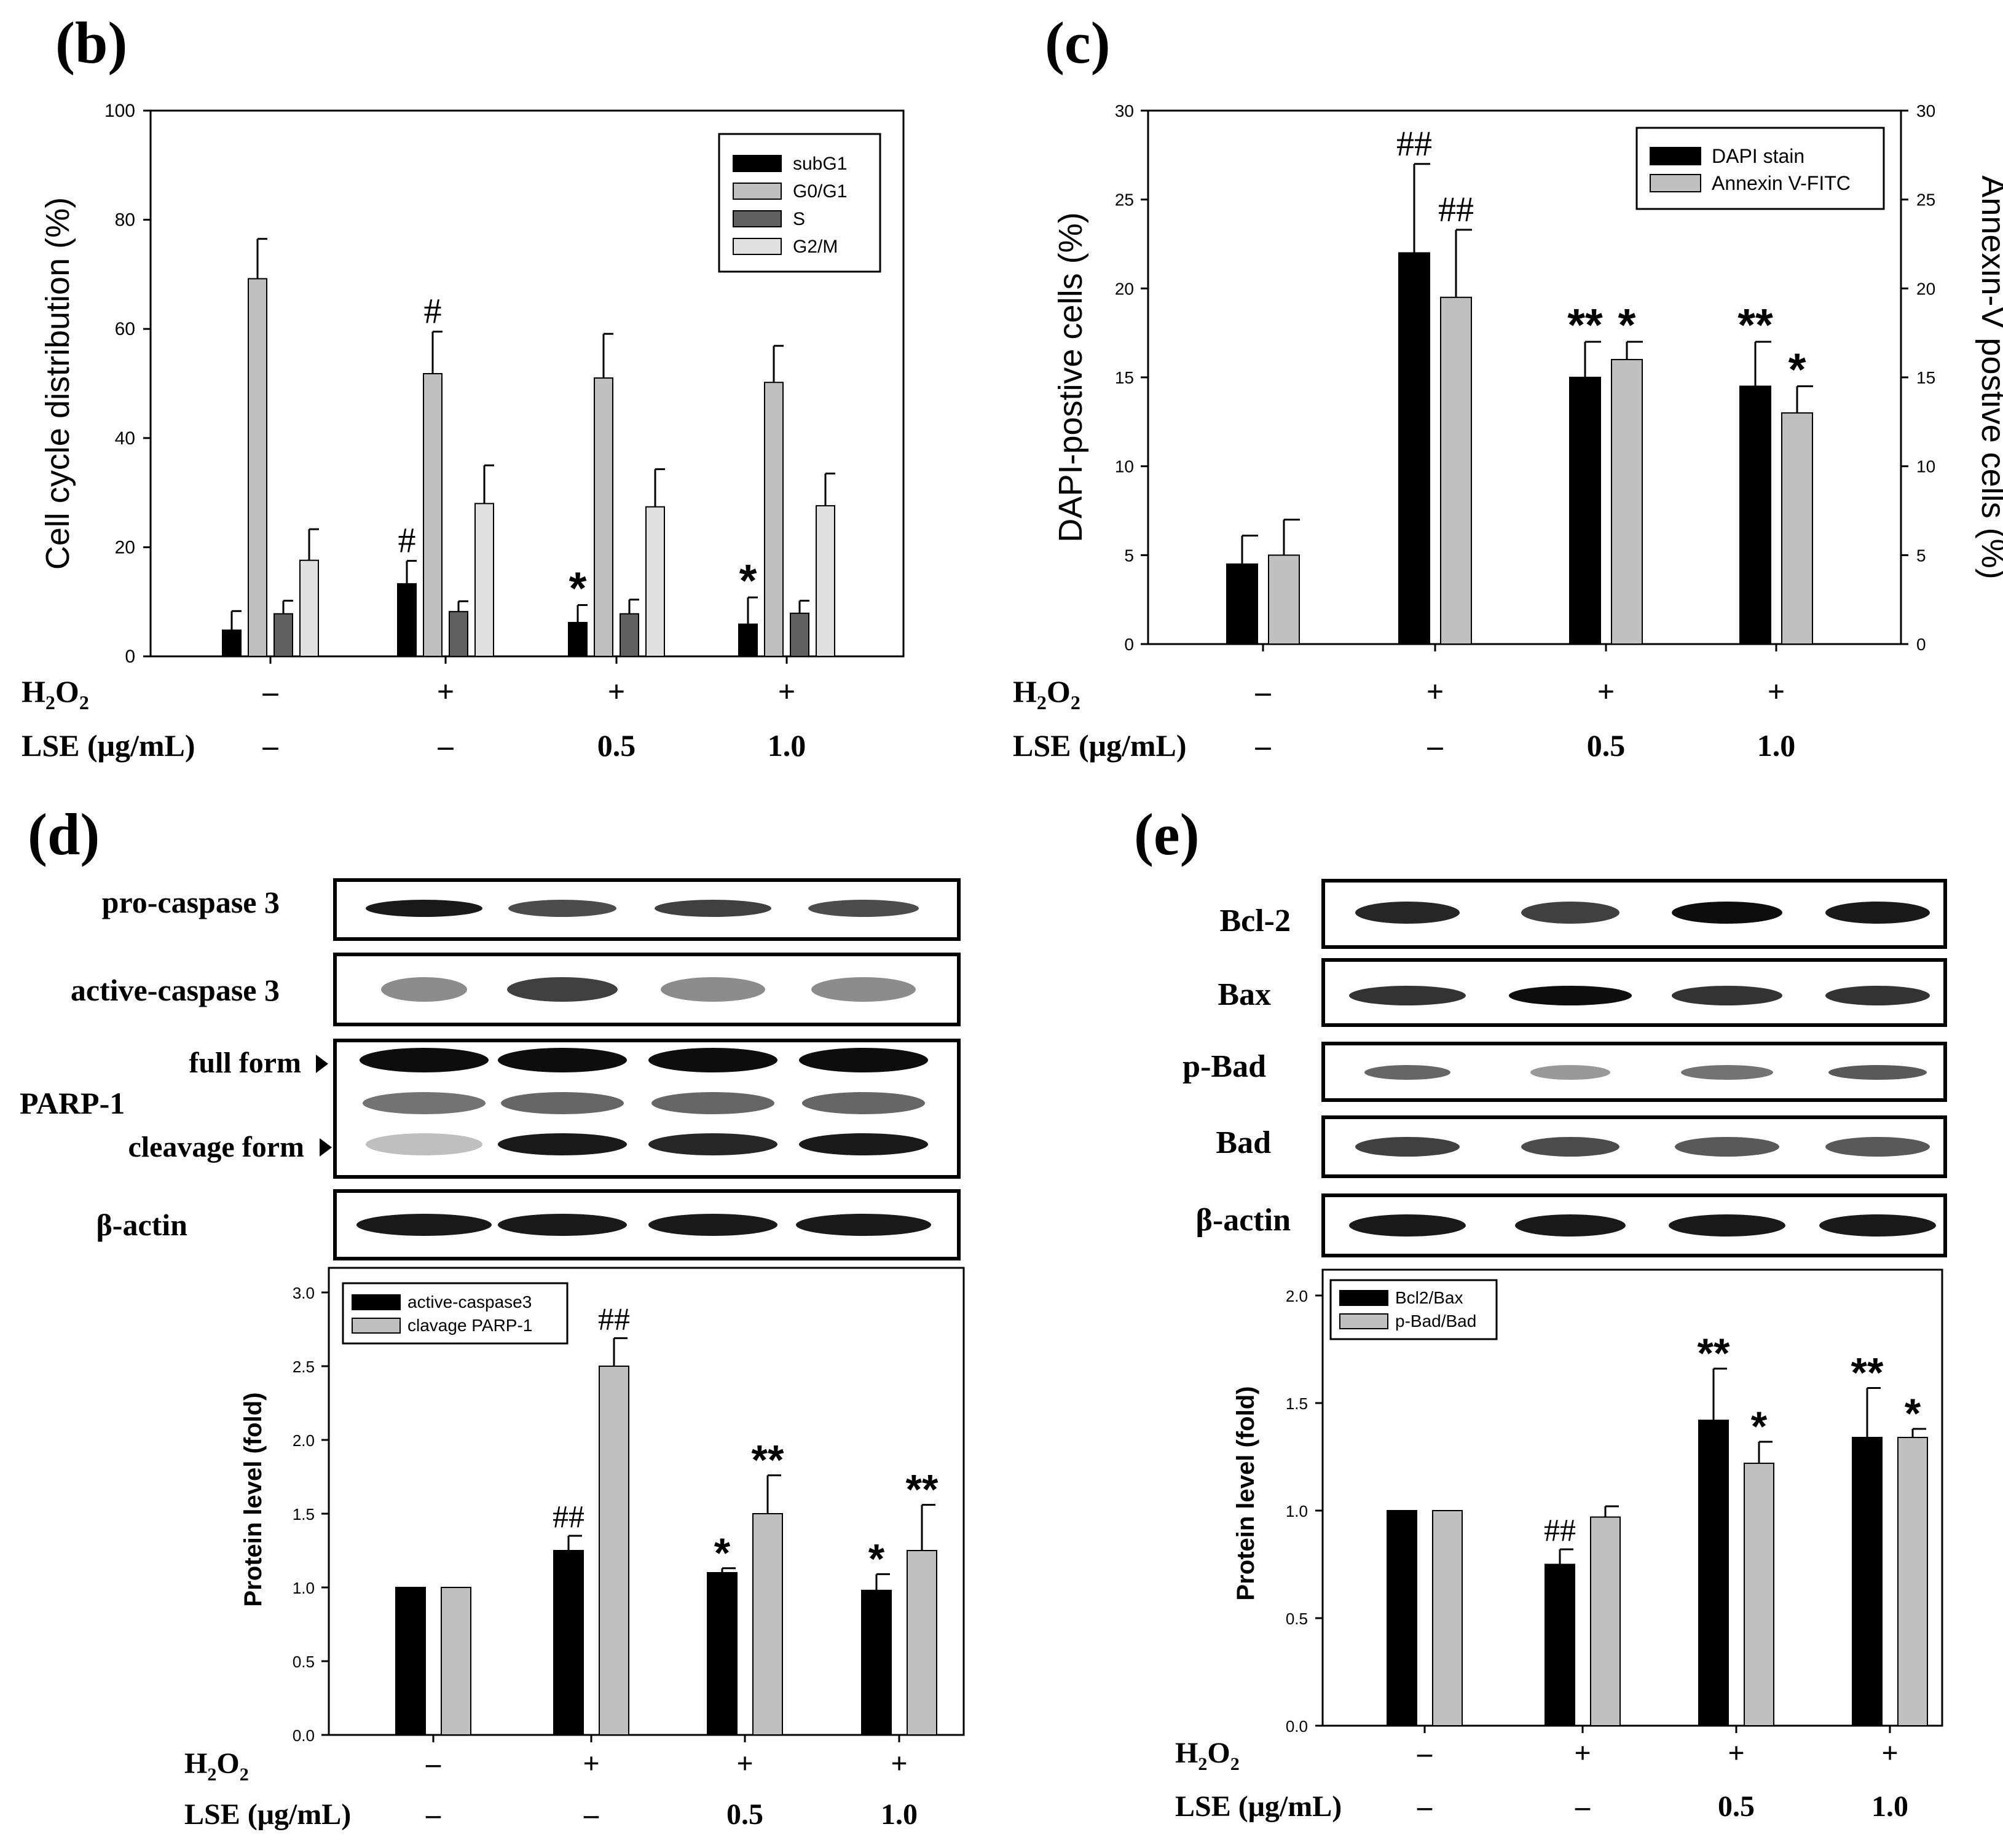 This screenshot has width=2003, height=1848. Describe the element at coordinates (527, 383) in the screenshot. I see `chart-b-frame` at that location.